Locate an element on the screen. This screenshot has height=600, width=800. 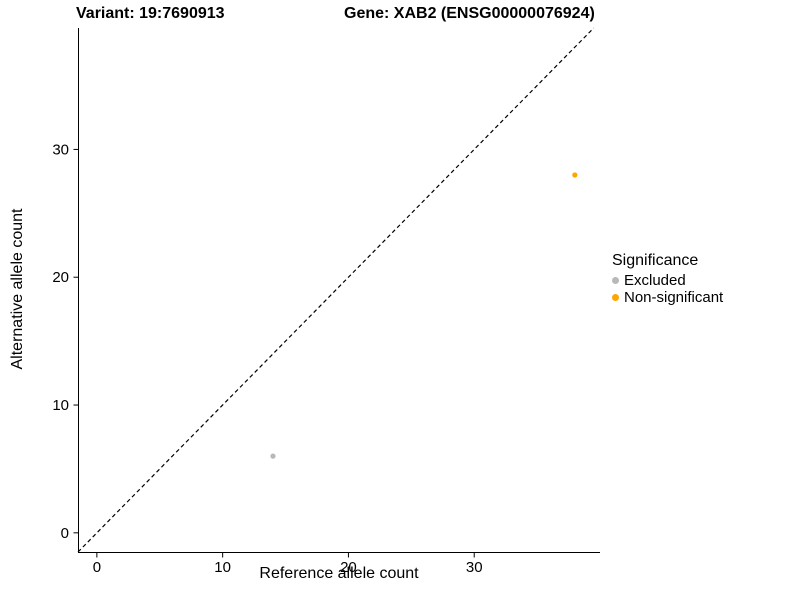
x-axis-label: Reference allele count is located at coordinates (339, 573).